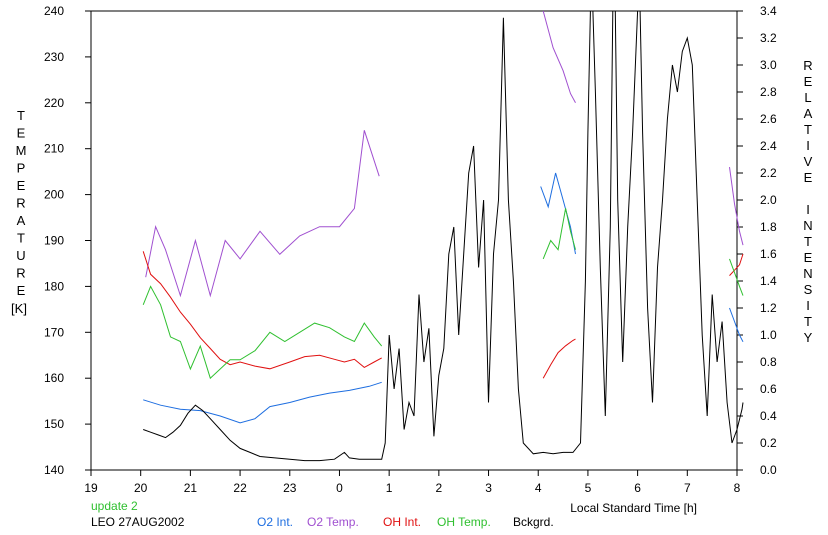 The height and width of the screenshot is (535, 828). Describe the element at coordinates (67, 240) in the screenshot. I see `y-axis-ticks: 140 150 160 170 180 190 200 210 220 230 240` at that location.